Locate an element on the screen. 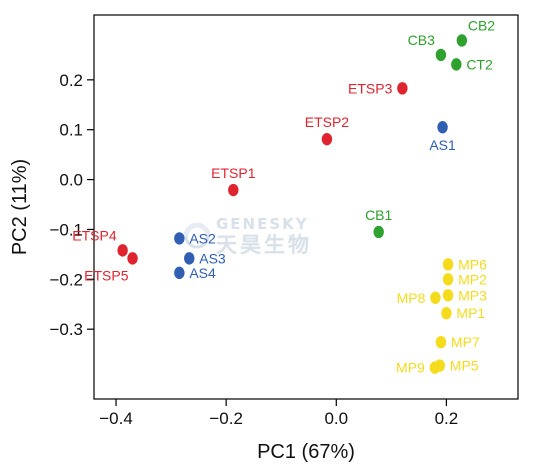  y-tick-label: −0.3 is located at coordinates (66, 329).